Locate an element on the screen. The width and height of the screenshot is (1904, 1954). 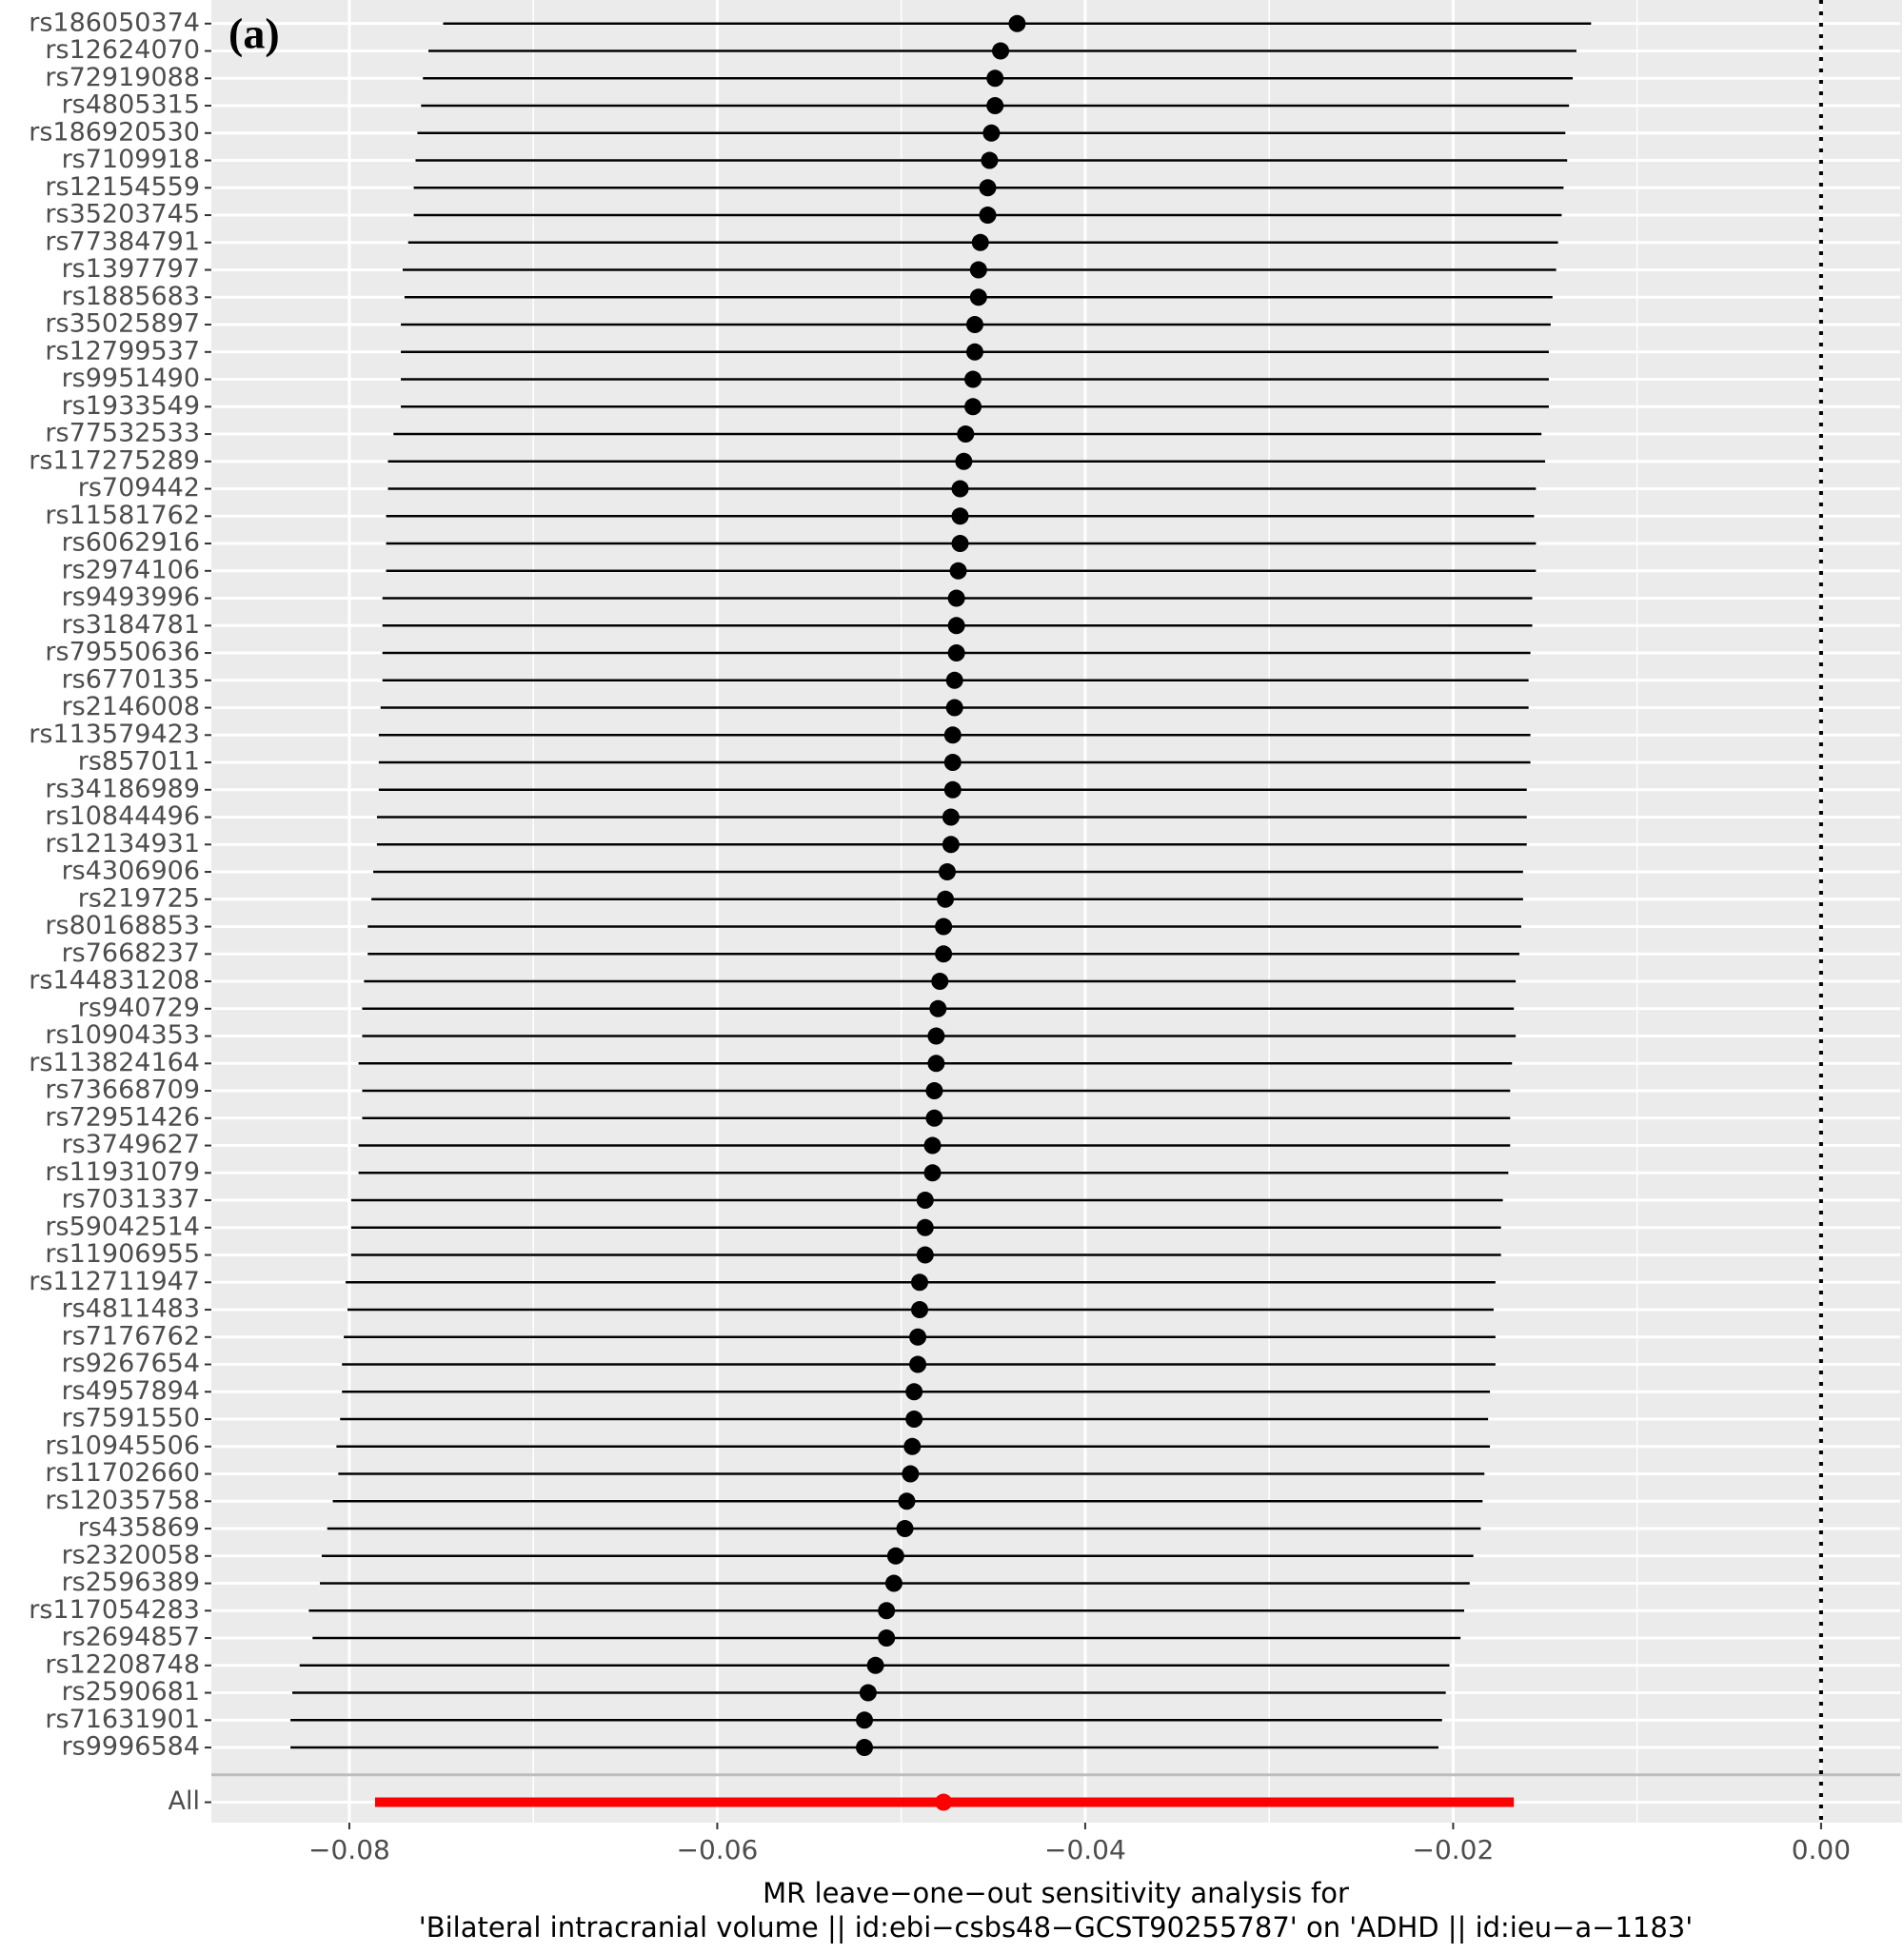
y-tick-label: rs112711947 is located at coordinates (114, 1281).